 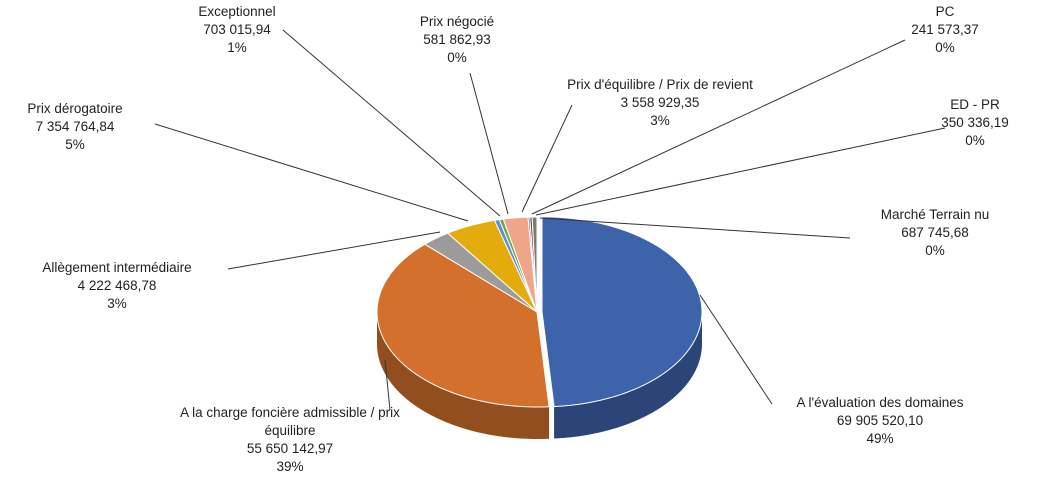 I want to click on label-value: 3 558 929,35, so click(x=660, y=102).